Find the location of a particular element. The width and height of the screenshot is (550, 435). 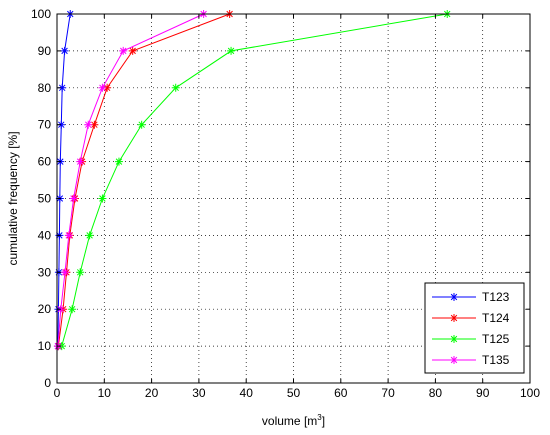

y-tick-label: 90 is located at coordinates (45, 51).